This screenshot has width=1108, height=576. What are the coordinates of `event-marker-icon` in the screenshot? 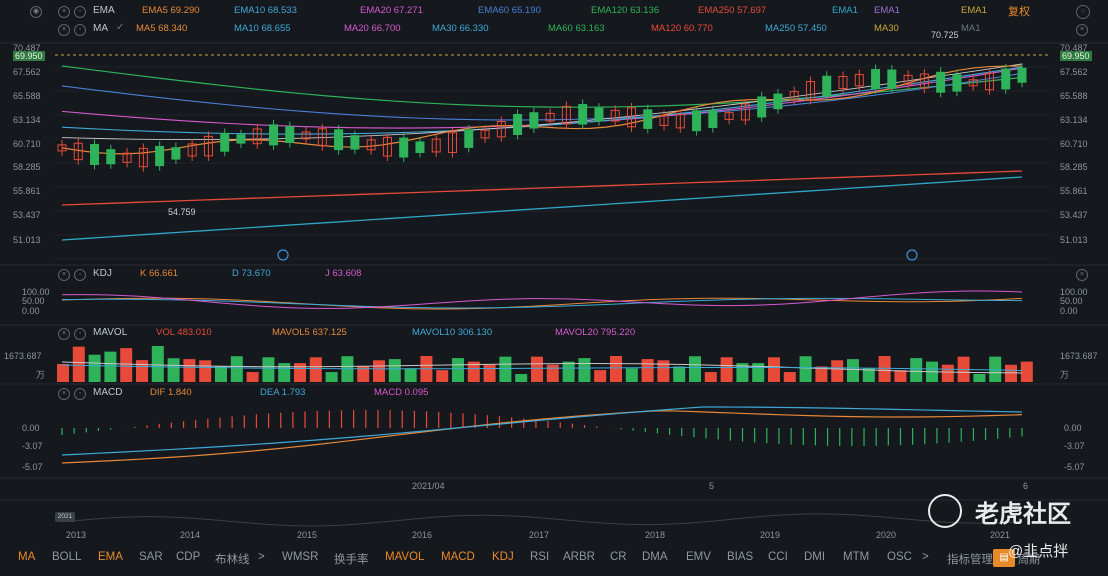 It's located at (283, 255).